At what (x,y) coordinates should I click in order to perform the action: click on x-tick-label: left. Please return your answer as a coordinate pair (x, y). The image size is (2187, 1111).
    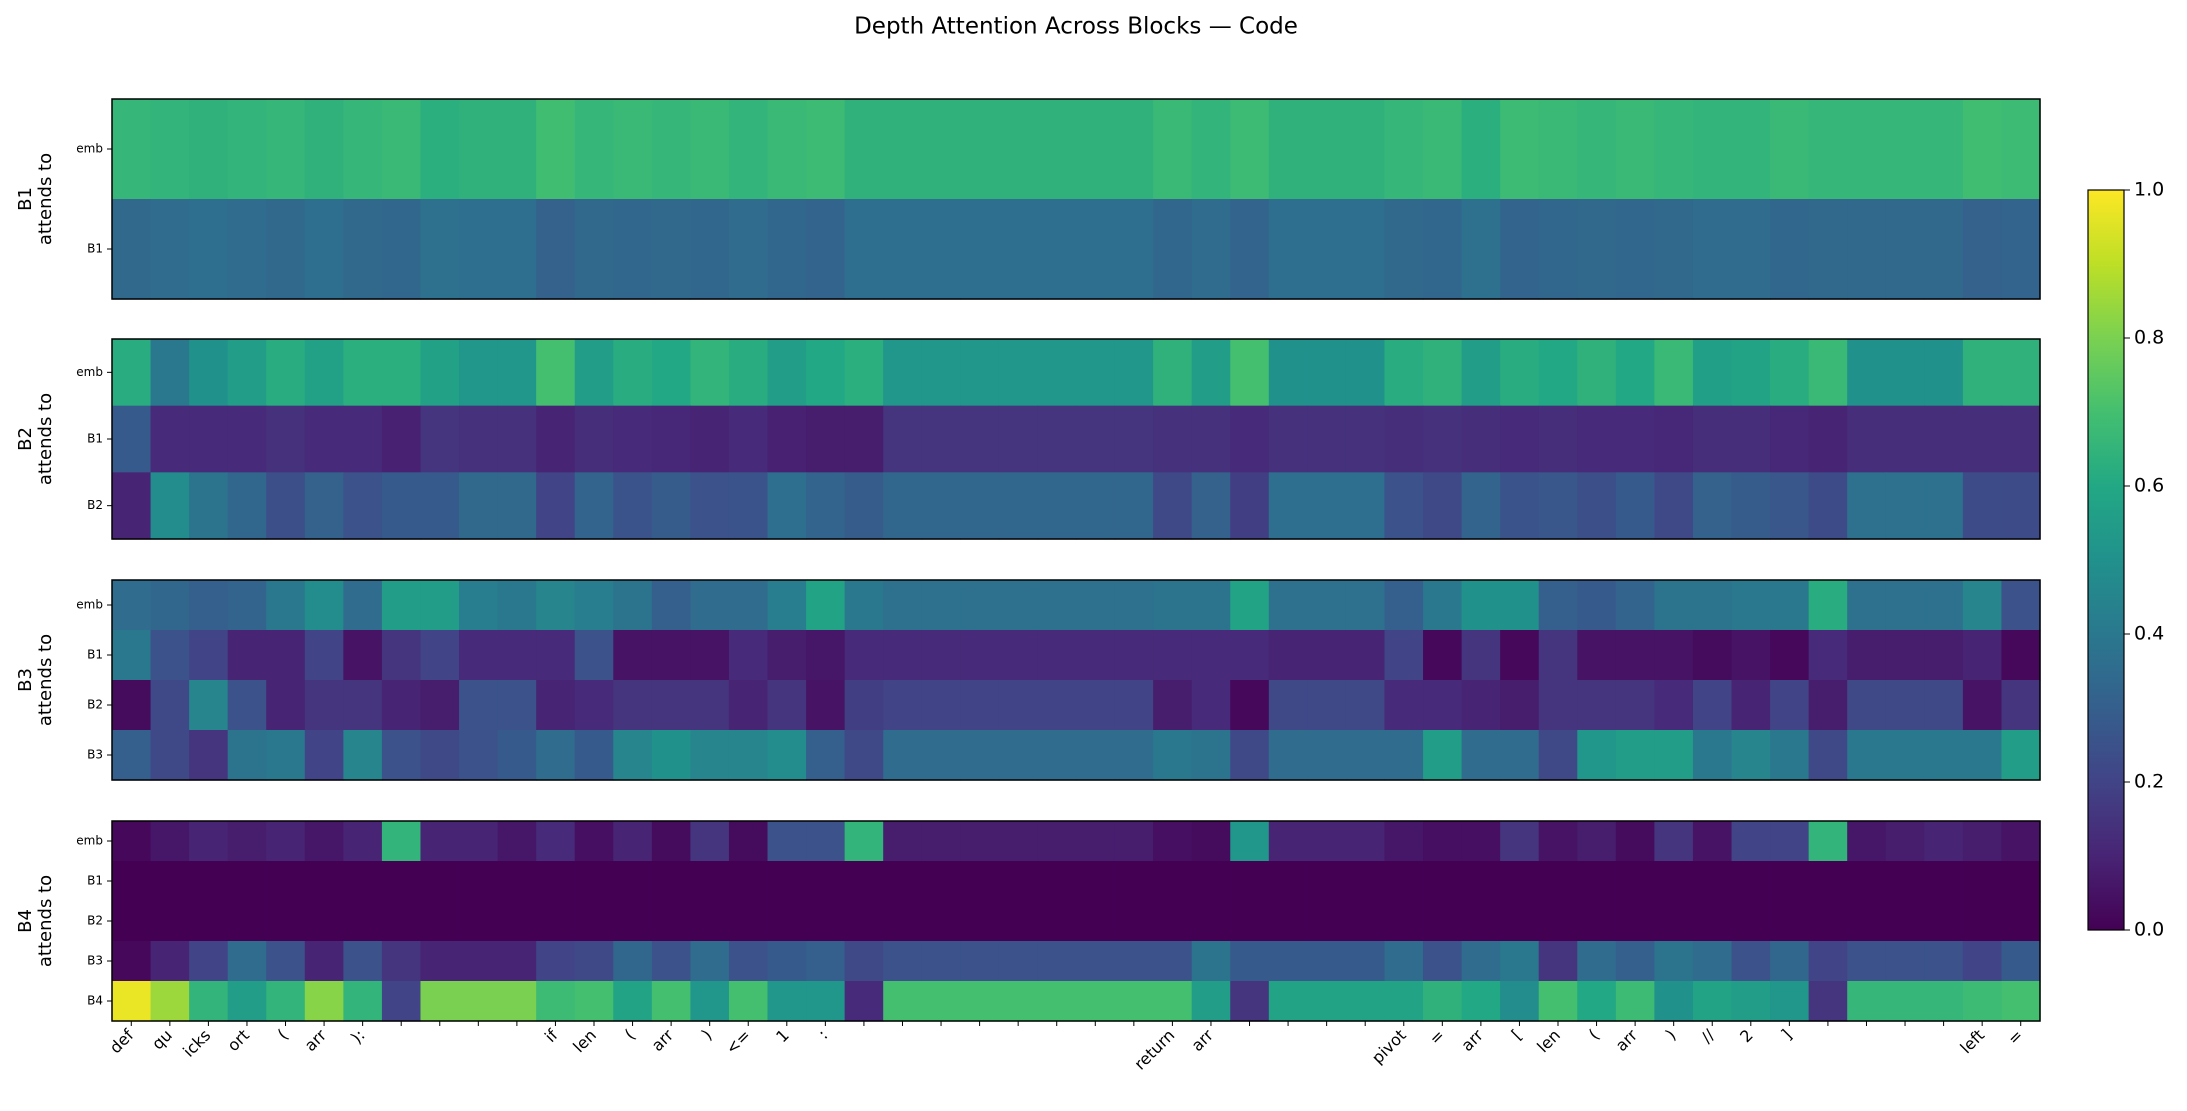
    Looking at the image, I should click on (1972, 1042).